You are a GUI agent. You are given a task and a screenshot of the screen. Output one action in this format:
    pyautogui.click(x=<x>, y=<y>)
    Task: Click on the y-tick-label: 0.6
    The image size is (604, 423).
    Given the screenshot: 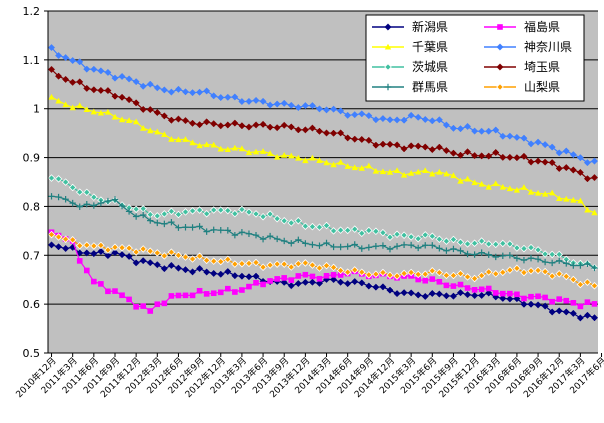 What is the action you would take?
    pyautogui.click(x=32, y=304)
    